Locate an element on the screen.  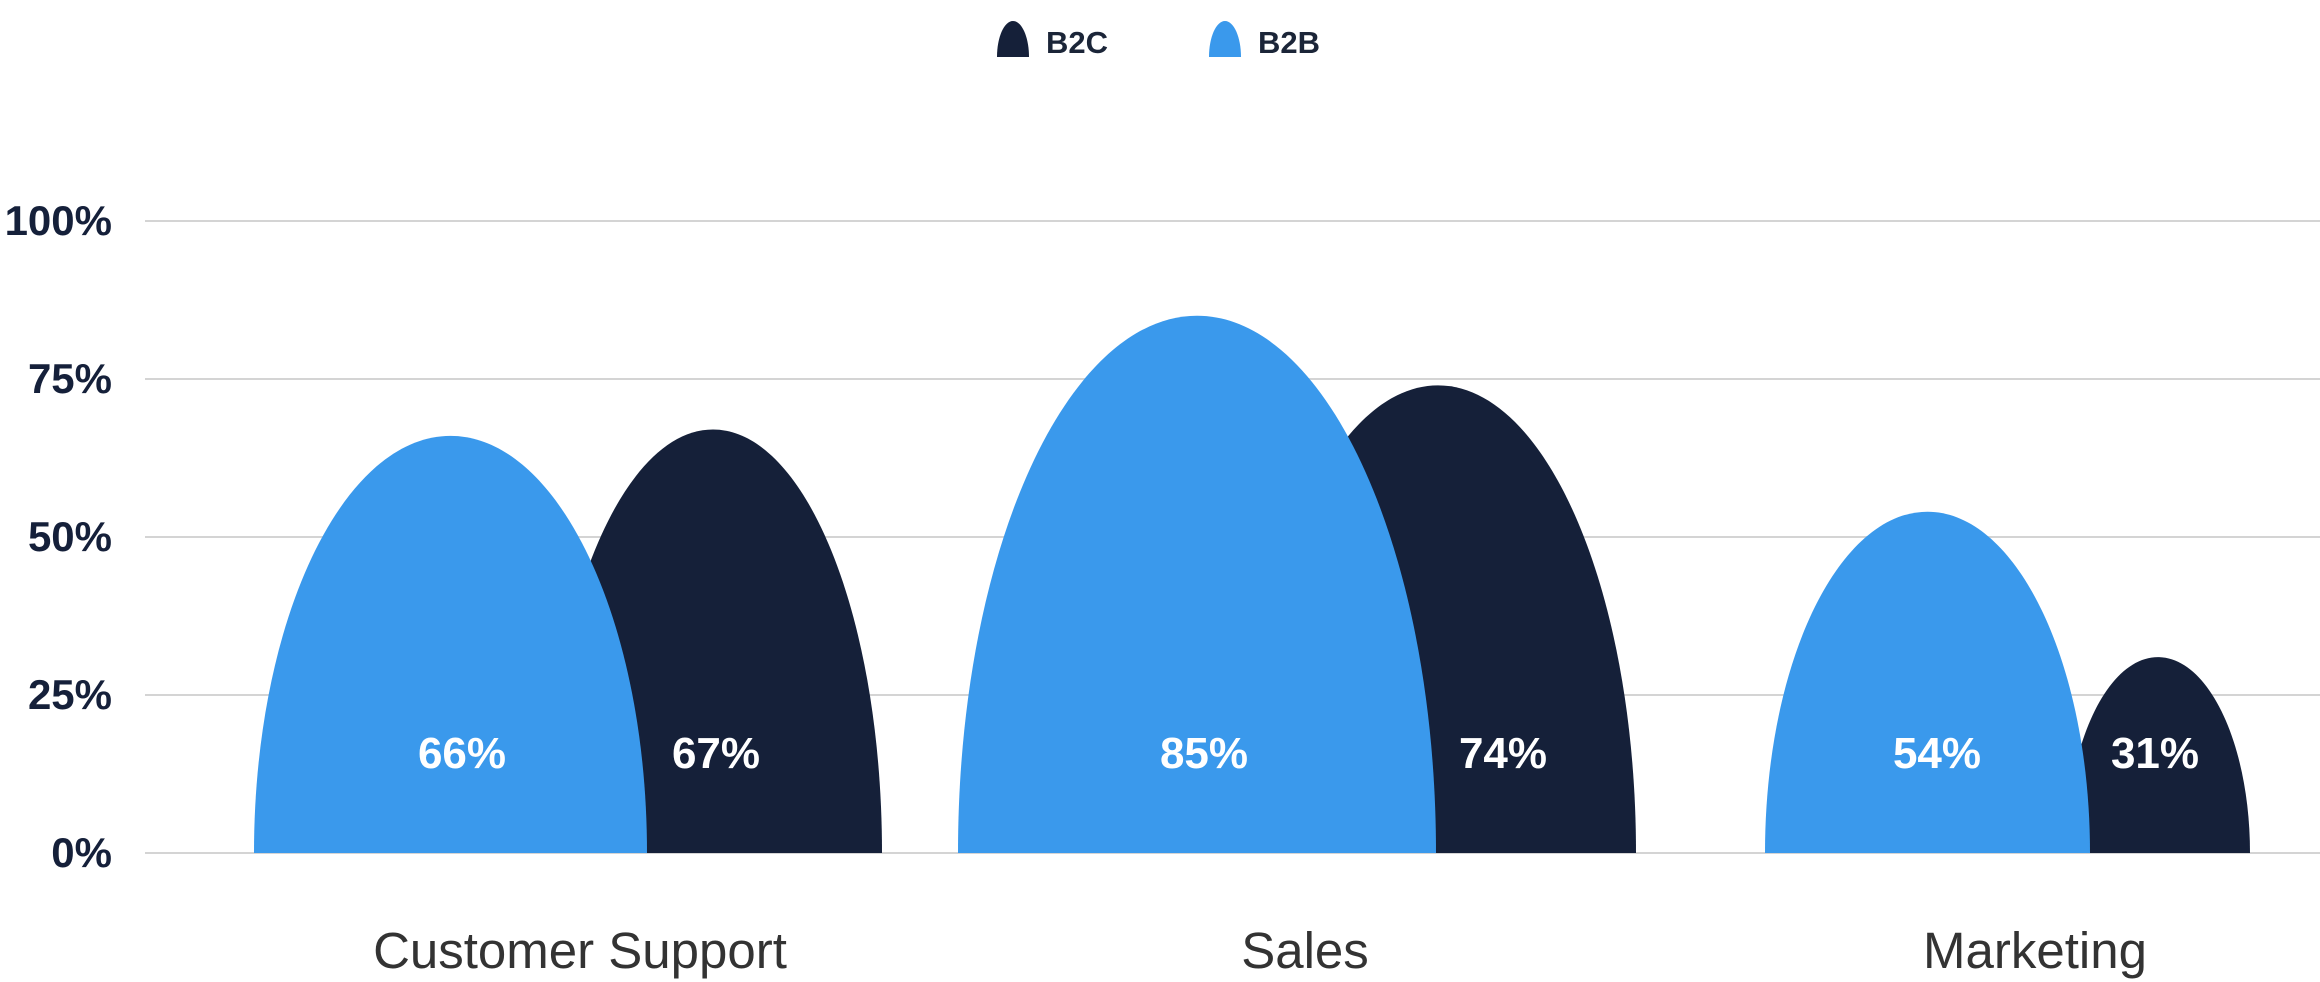
data-label-b2c-marketing: 31% is located at coordinates (2155, 753).